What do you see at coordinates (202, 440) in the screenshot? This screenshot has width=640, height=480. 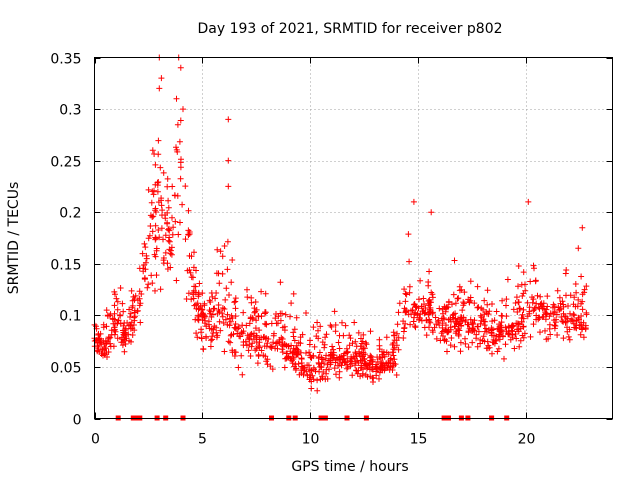 I see `x-tick-label: 5` at bounding box center [202, 440].